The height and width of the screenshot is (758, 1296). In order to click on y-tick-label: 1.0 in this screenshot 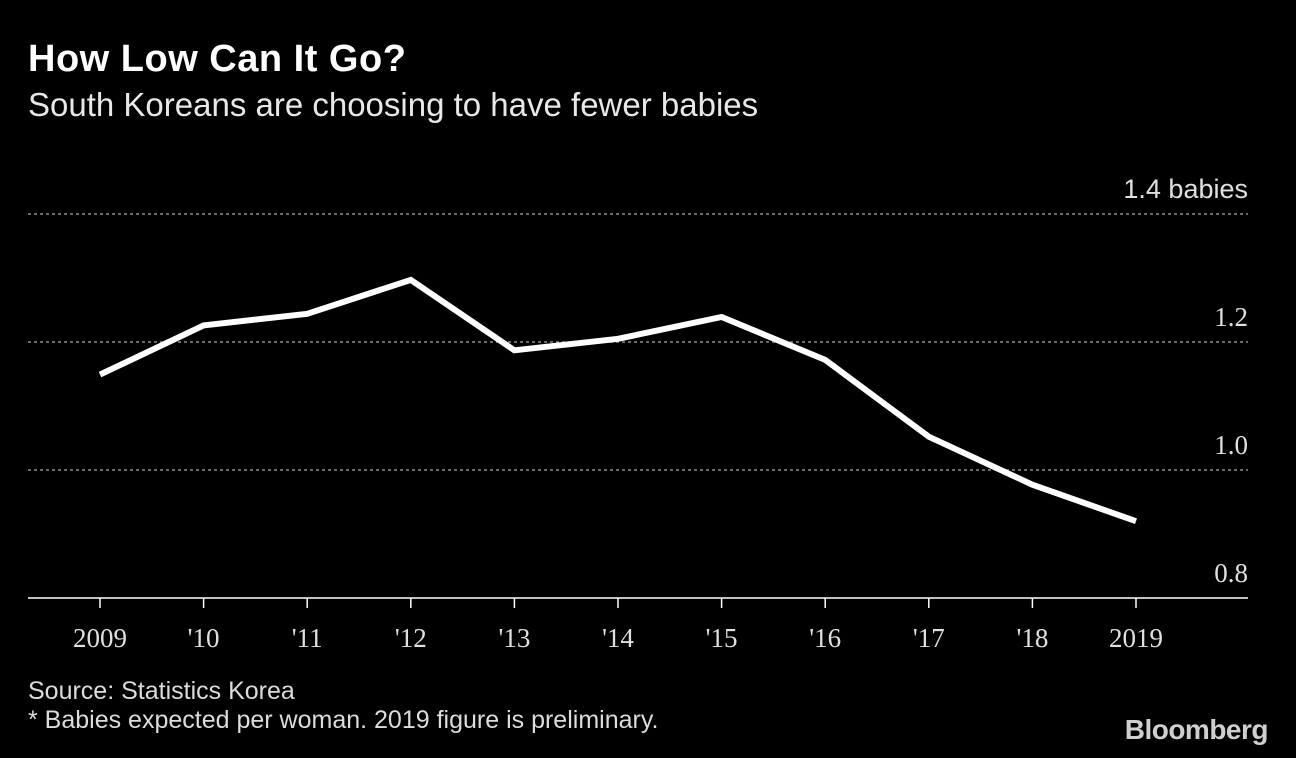, I will do `click(1231, 445)`.